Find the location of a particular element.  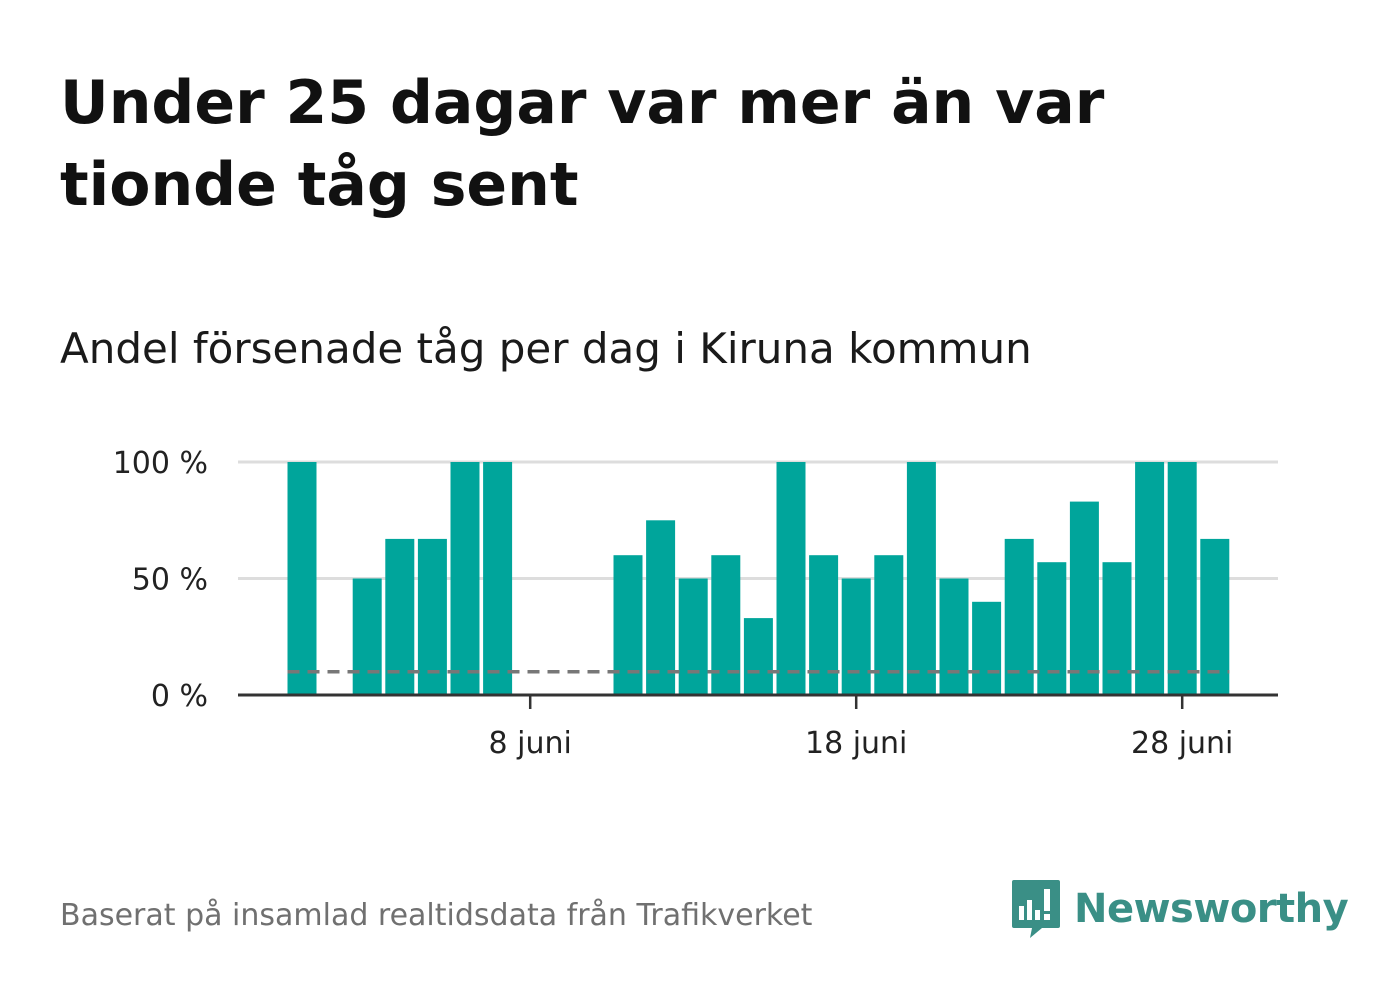

bar-18-juni is located at coordinates (856, 636).